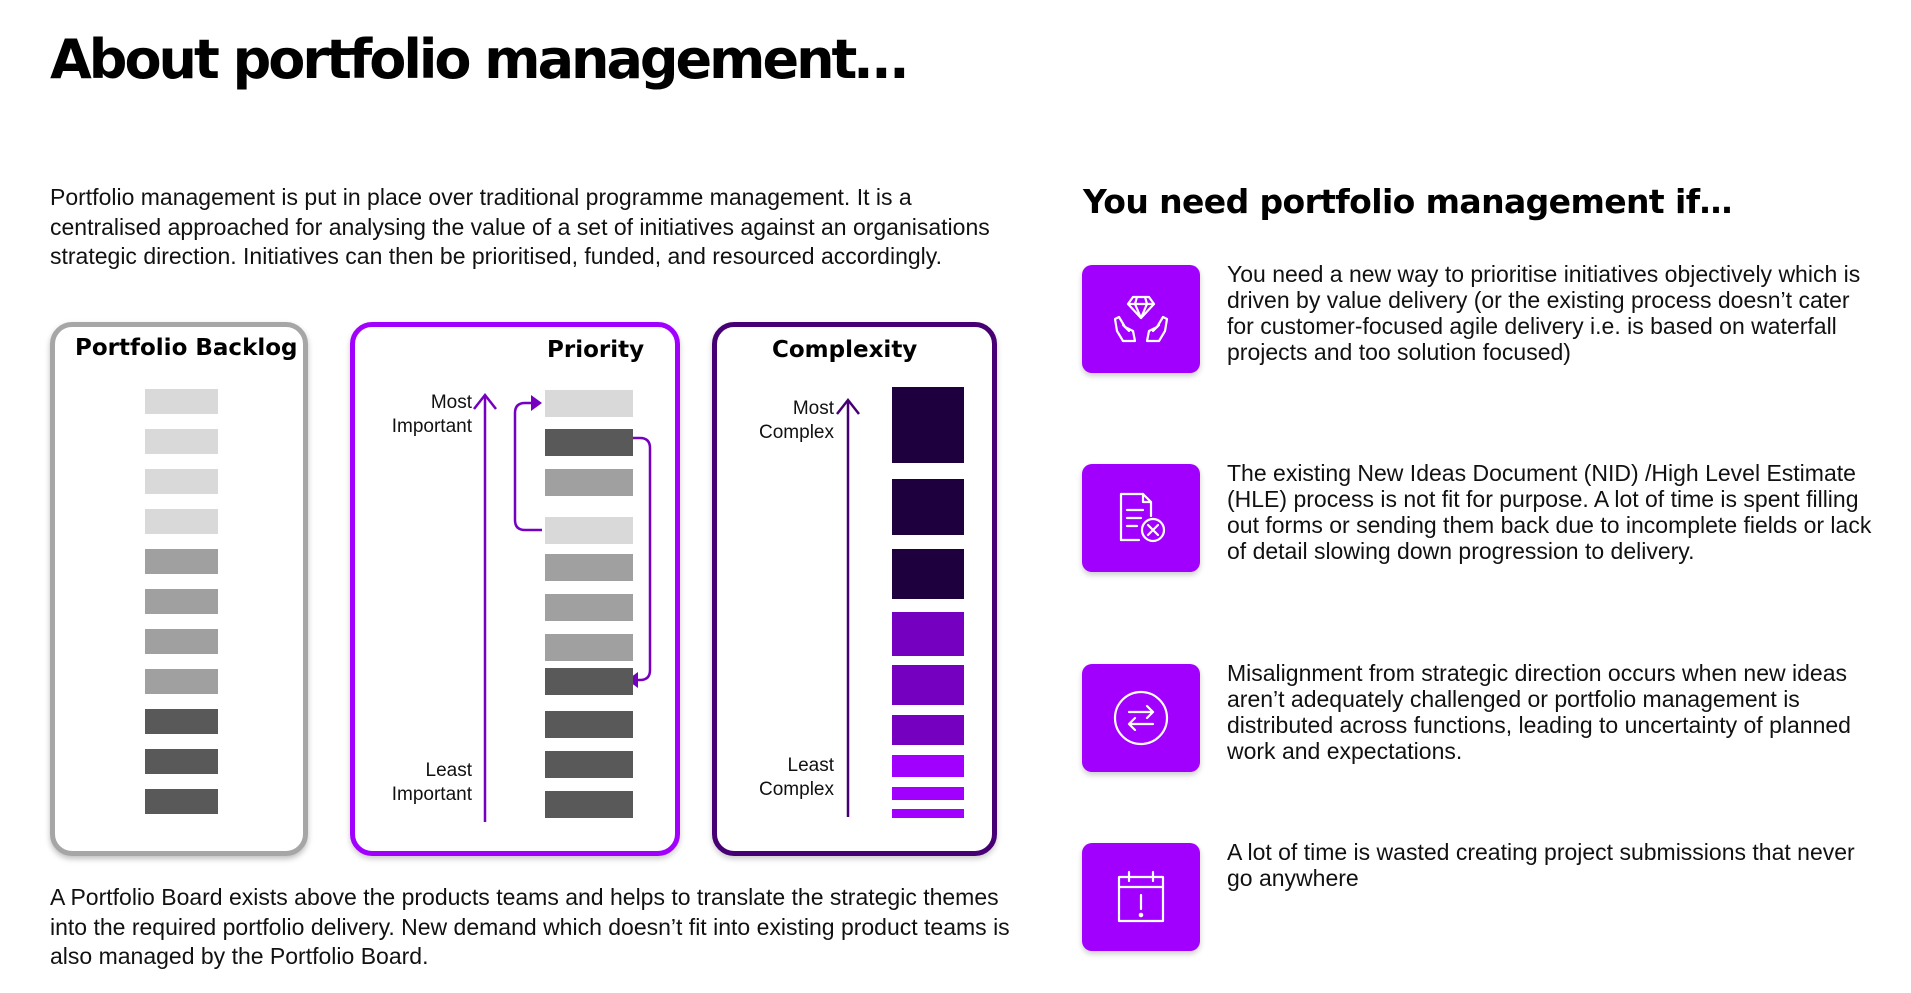 The height and width of the screenshot is (993, 1911). I want to click on priority-title: Priority, so click(596, 350).